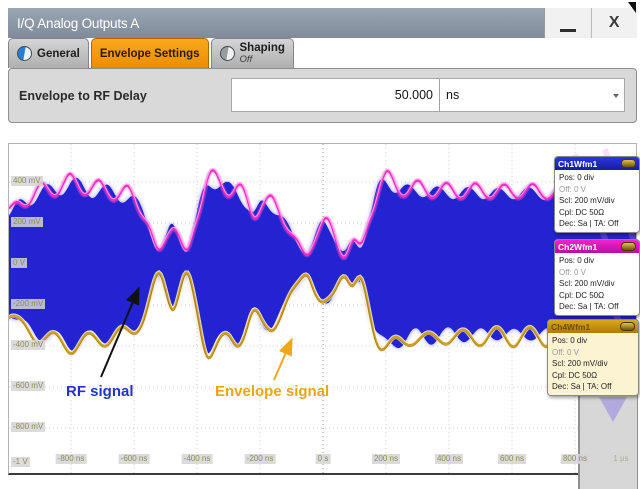  What do you see at coordinates (100, 391) in the screenshot?
I see `rf-signal-label: RF signal` at bounding box center [100, 391].